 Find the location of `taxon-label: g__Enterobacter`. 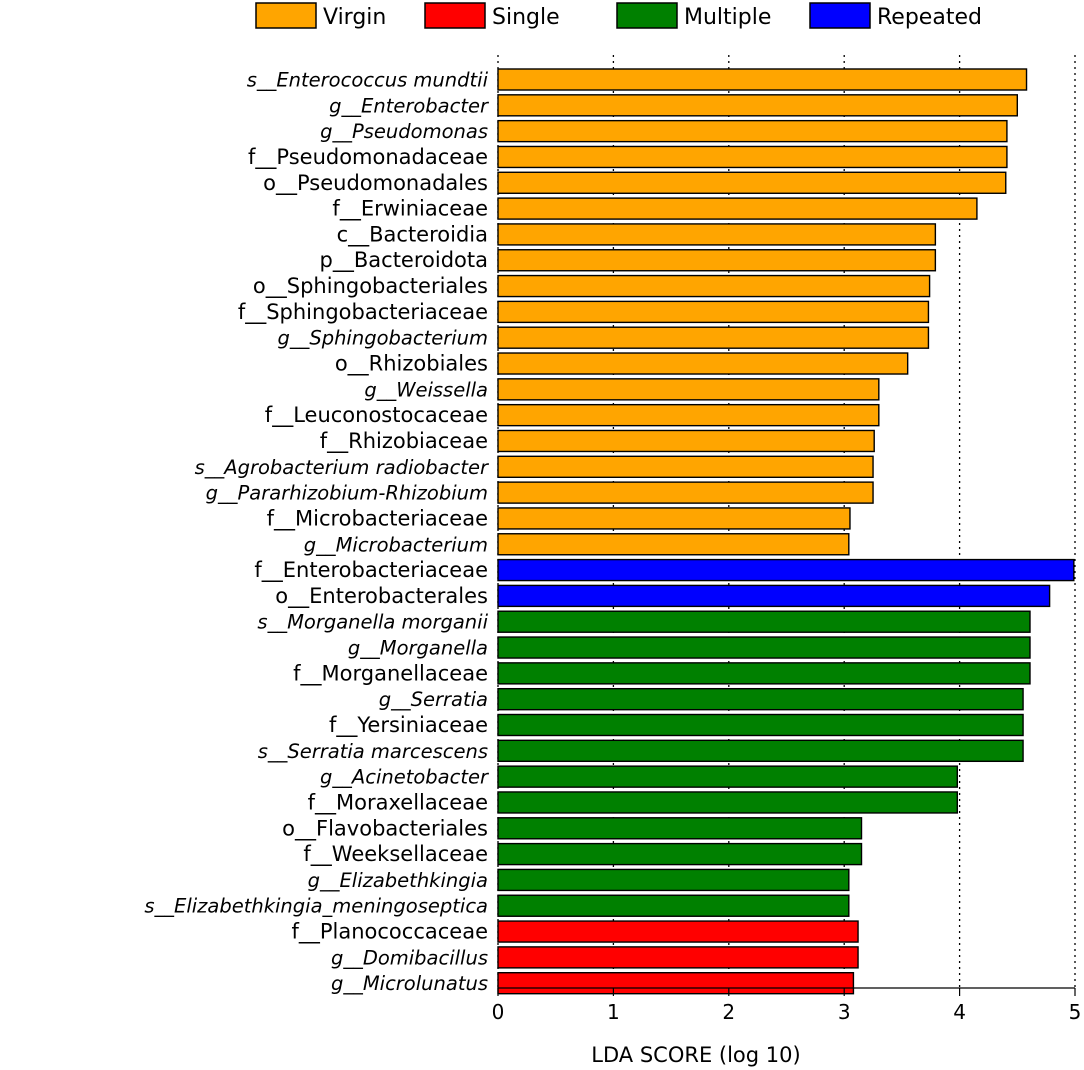

taxon-label: g__Enterobacter is located at coordinates (409, 105).